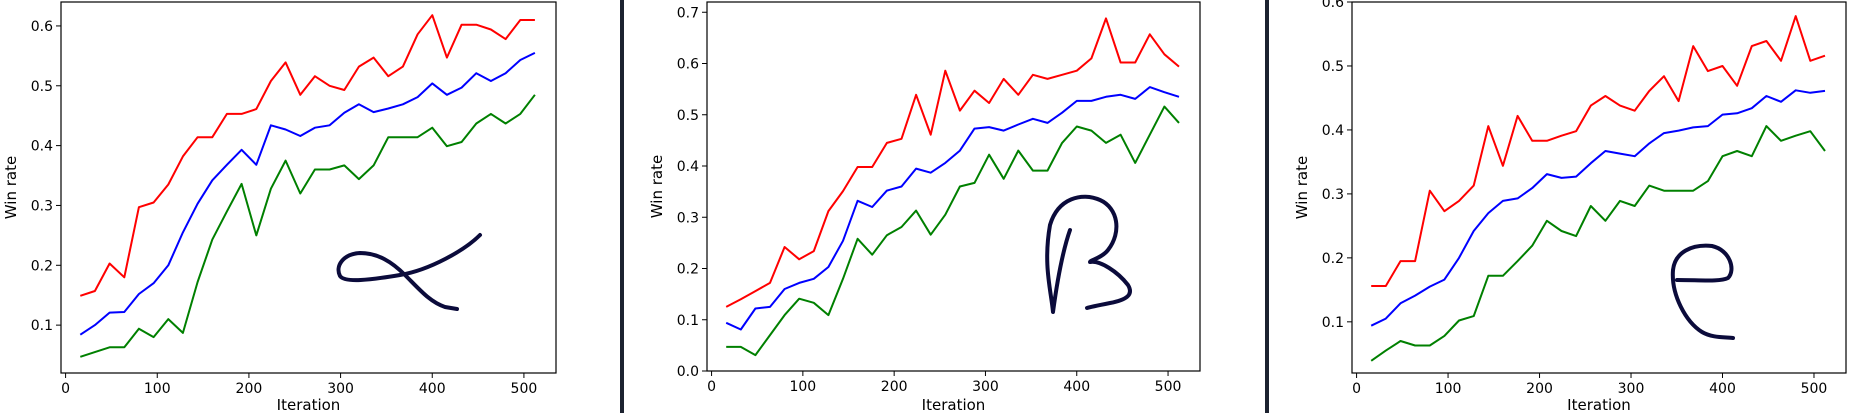  What do you see at coordinates (1702, 291) in the screenshot?
I see `handwritten-epsilon-icon` at bounding box center [1702, 291].